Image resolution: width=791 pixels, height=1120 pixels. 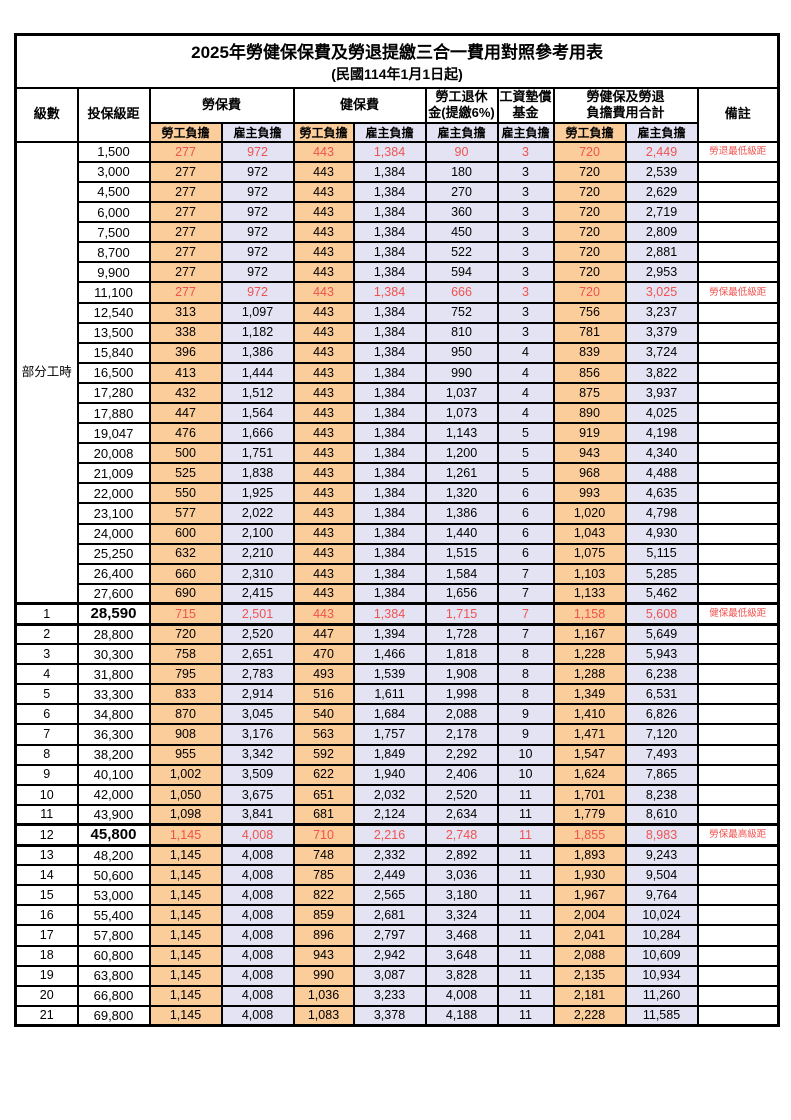 I want to click on bracket-cell: 25,250, so click(x=113, y=553).